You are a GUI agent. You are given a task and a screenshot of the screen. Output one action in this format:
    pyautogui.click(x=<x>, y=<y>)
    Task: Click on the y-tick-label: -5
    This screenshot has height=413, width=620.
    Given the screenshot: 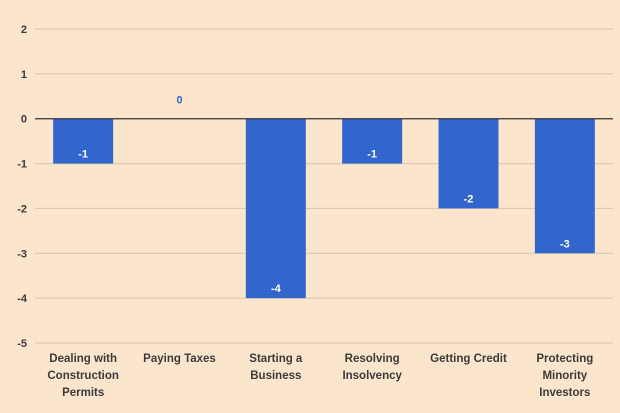 What is the action you would take?
    pyautogui.click(x=22, y=344)
    